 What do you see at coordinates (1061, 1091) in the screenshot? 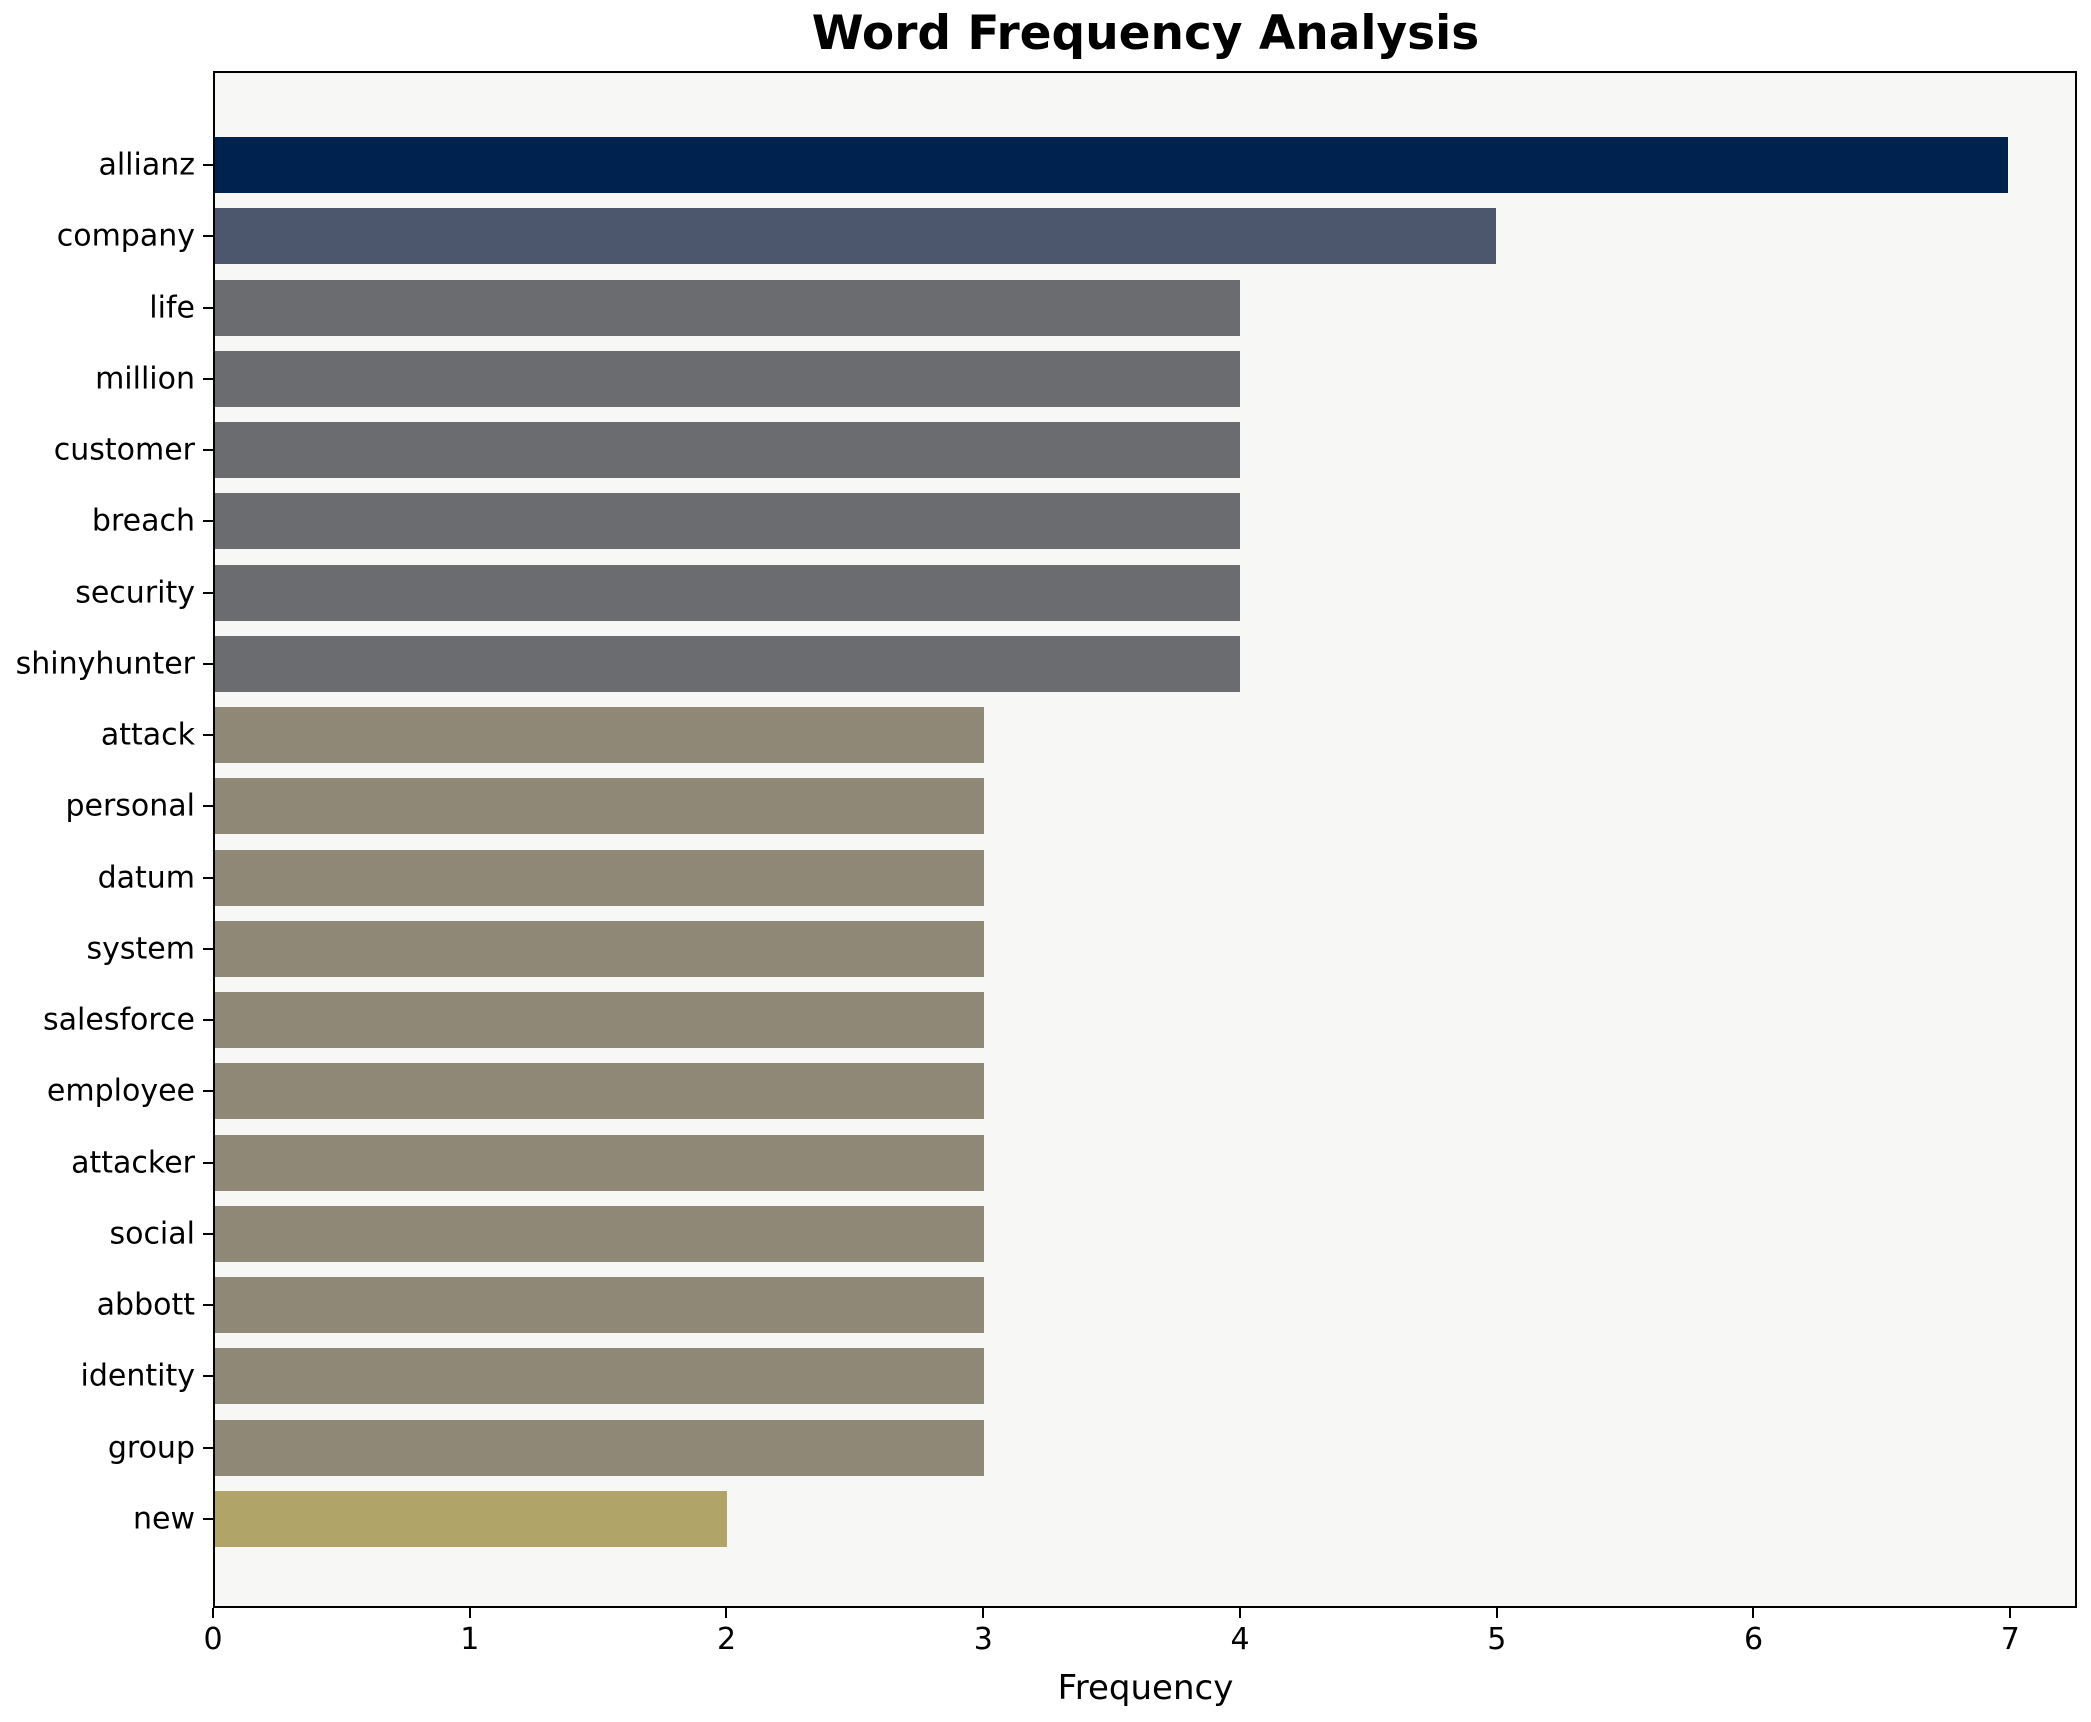
I see `bar-row: employee` at bounding box center [1061, 1091].